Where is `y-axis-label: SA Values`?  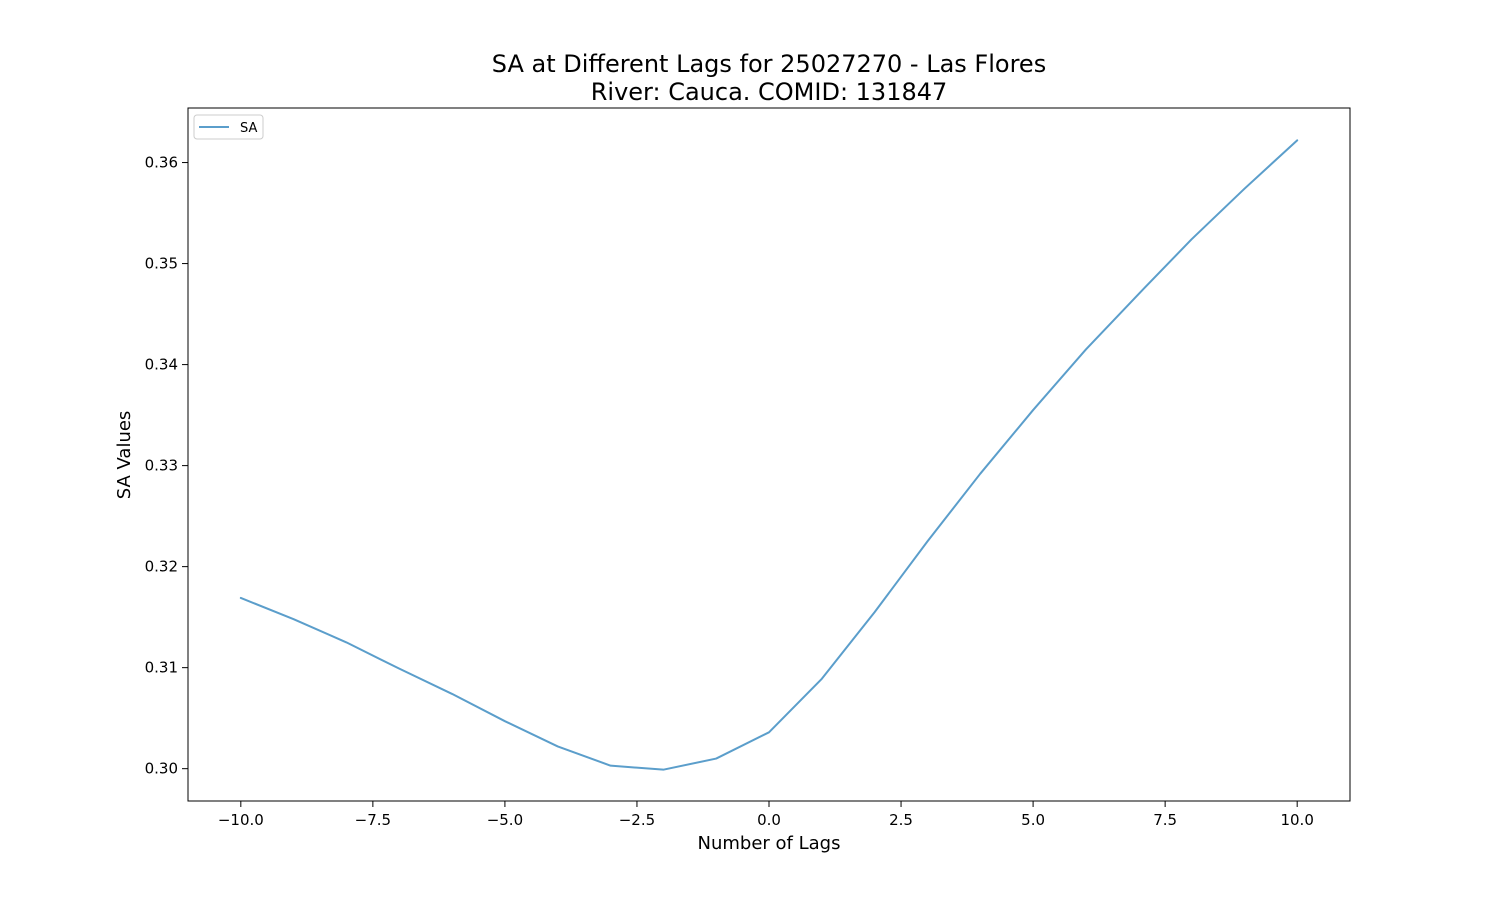
y-axis-label: SA Values is located at coordinates (124, 455).